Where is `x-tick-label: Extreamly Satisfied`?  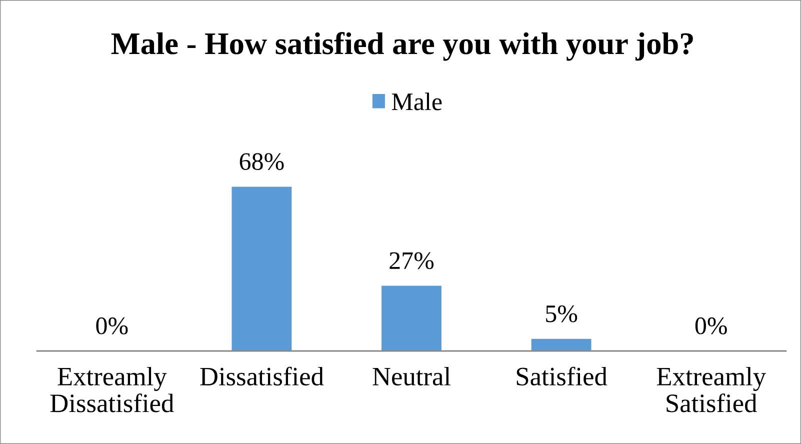
x-tick-label: Extreamly Satisfied is located at coordinates (711, 389).